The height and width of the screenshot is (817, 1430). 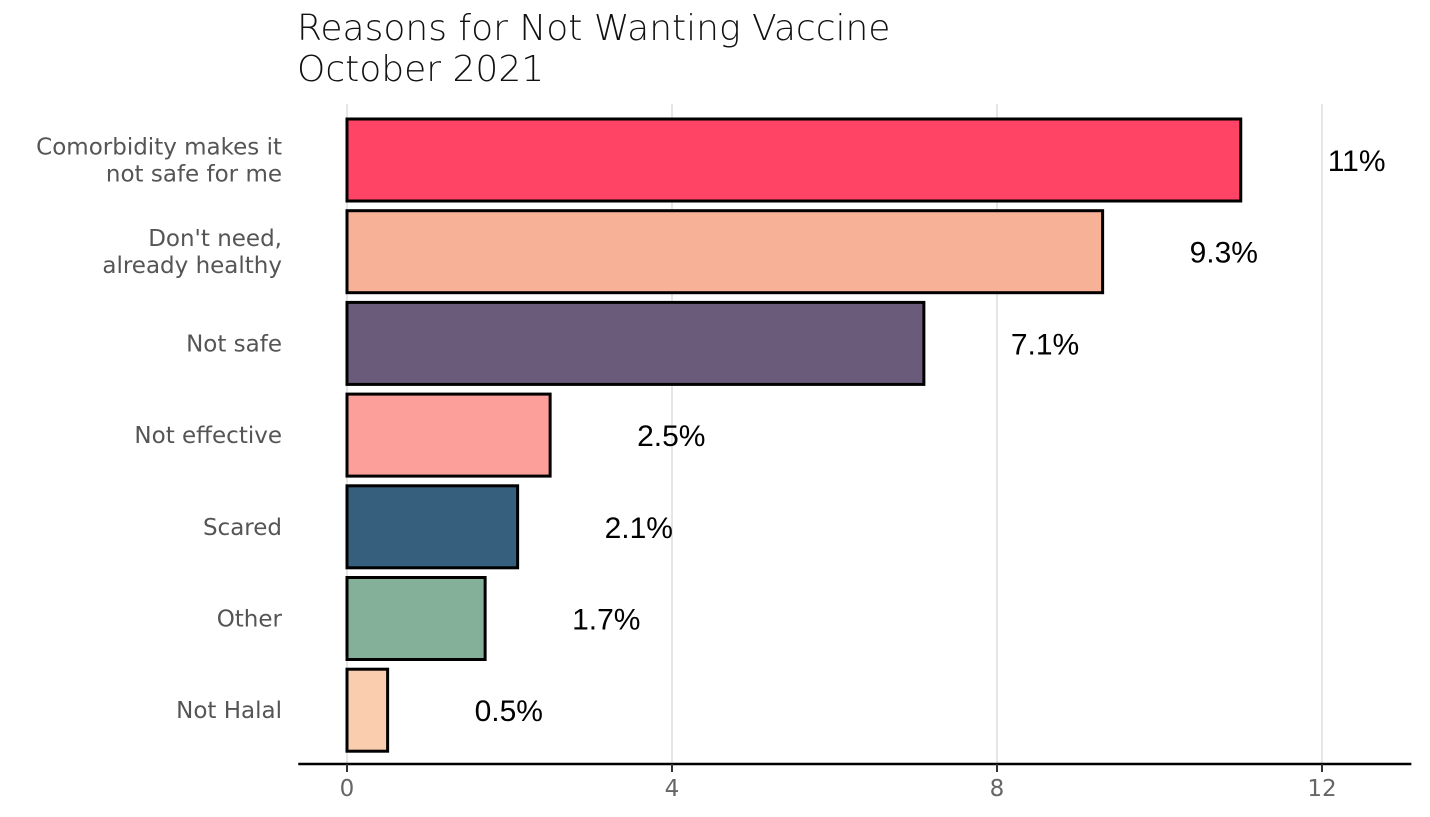 What do you see at coordinates (347, 789) in the screenshot?
I see `x-tick-label: 0` at bounding box center [347, 789].